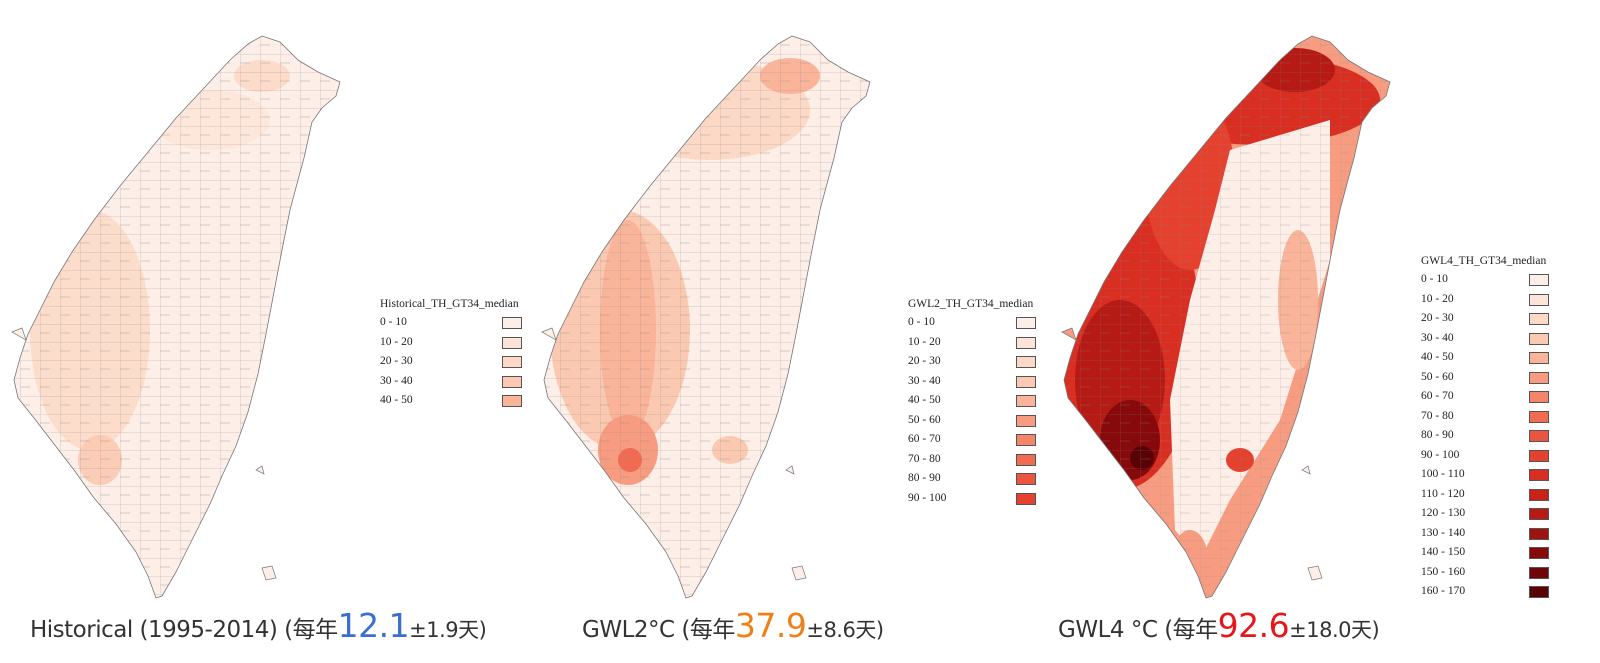 This screenshot has width=1600, height=663. I want to click on caption-value: 37.9, so click(770, 625).